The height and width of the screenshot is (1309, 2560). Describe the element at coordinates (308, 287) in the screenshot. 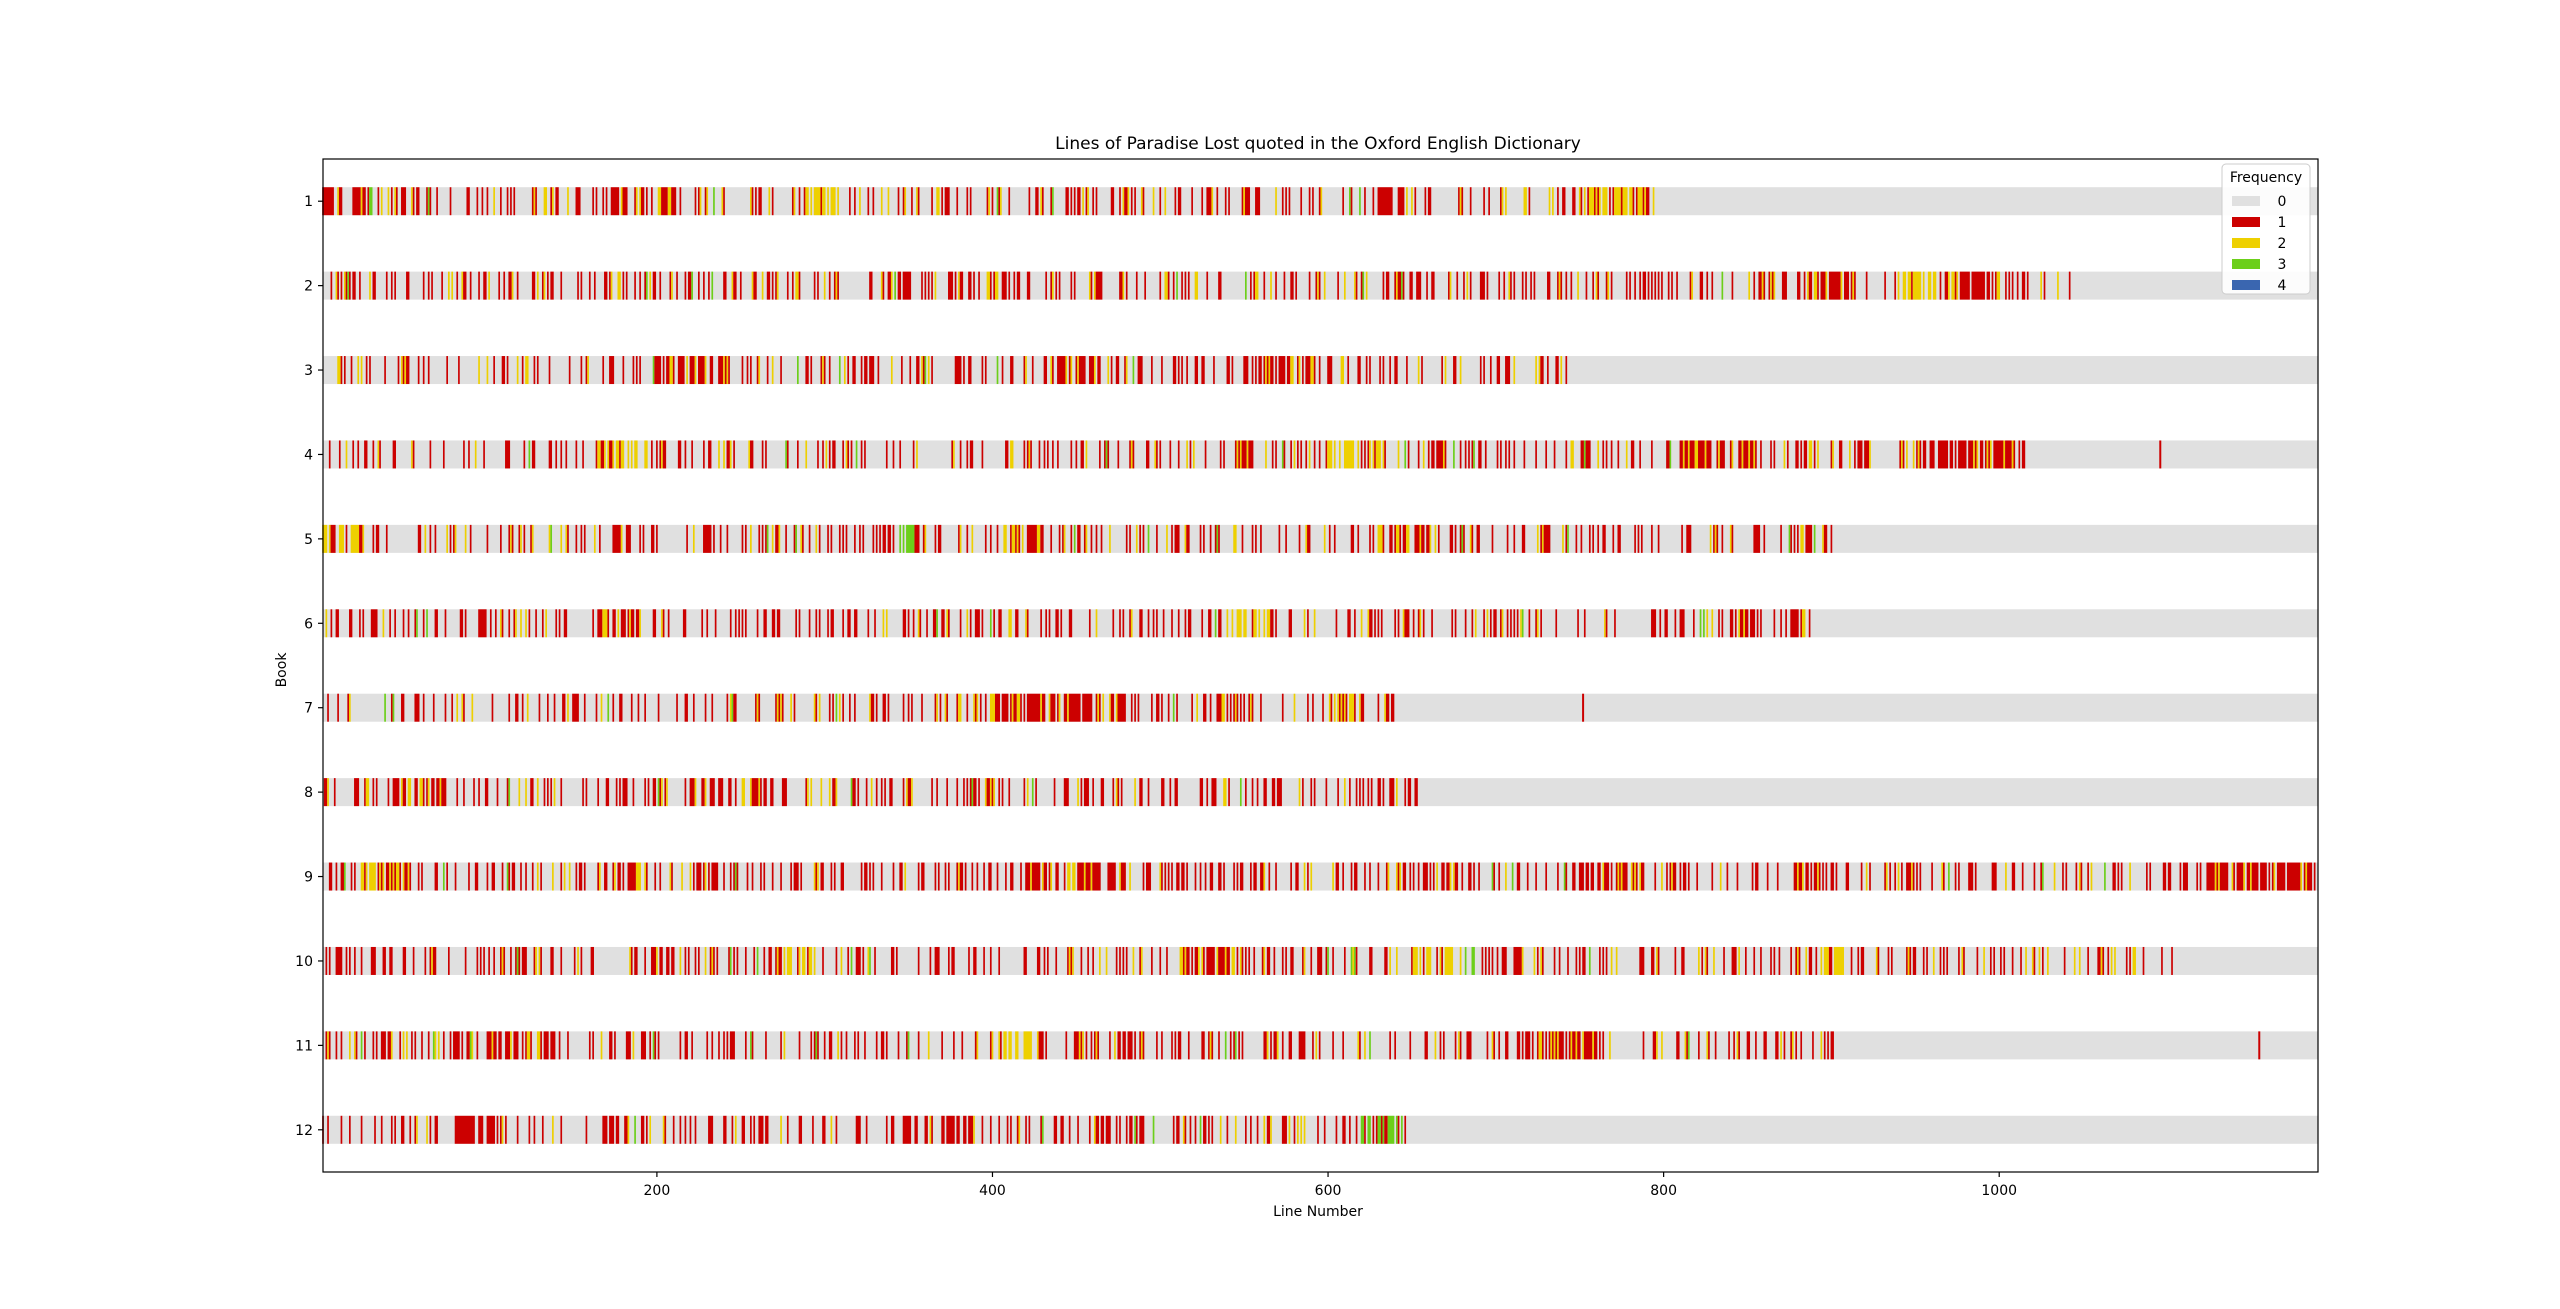

I see `y-tick-label: 2` at that location.